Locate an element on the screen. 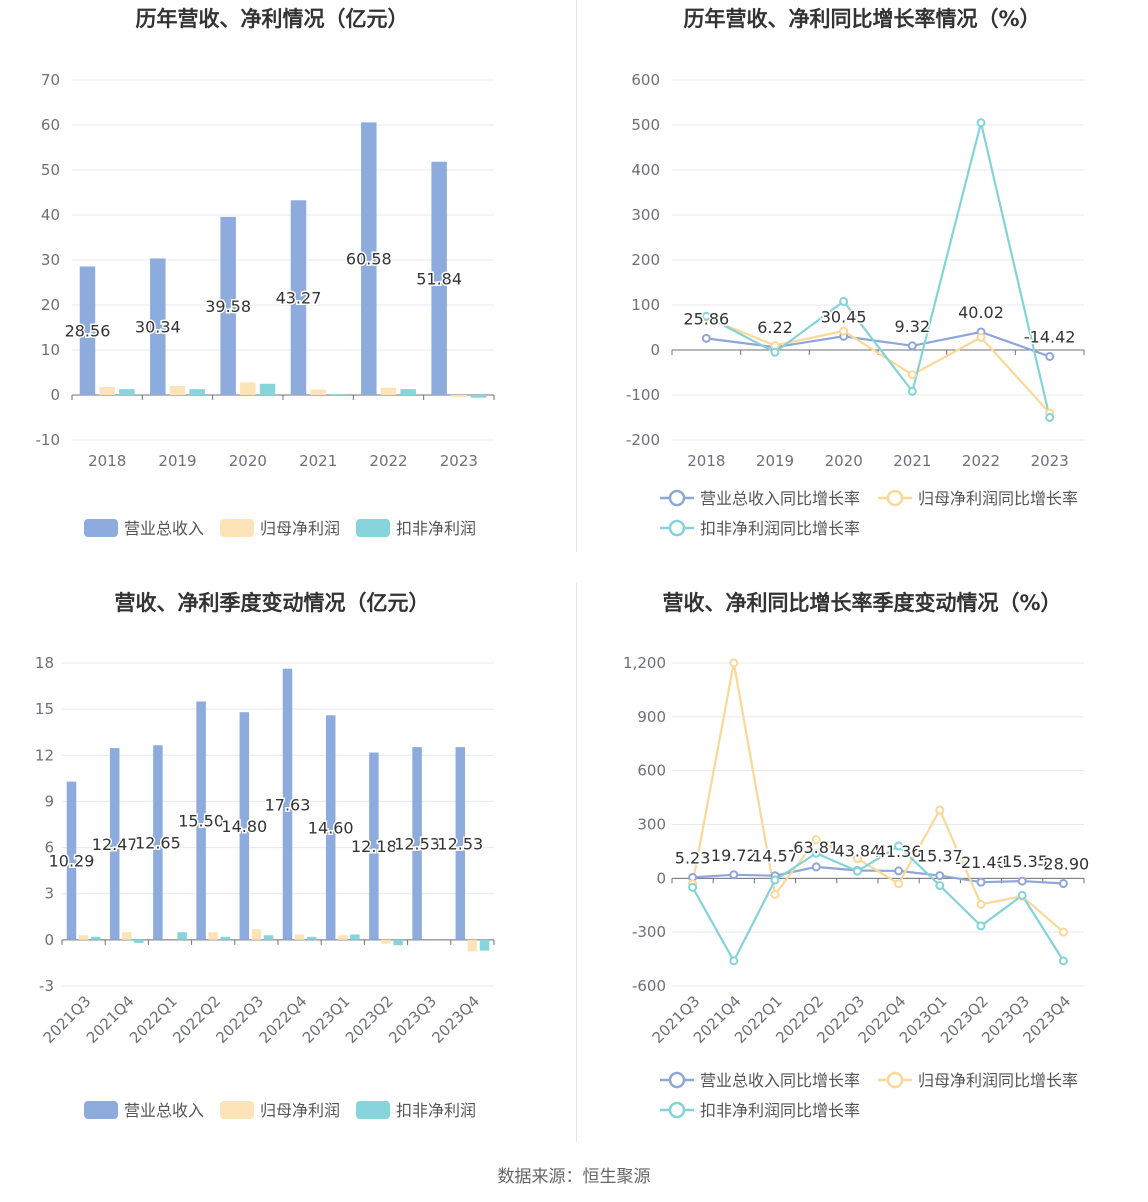 Image resolution: width=1148 pixels, height=1202 pixels. data-label-revenue-growth: -15.35 is located at coordinates (1022, 861).